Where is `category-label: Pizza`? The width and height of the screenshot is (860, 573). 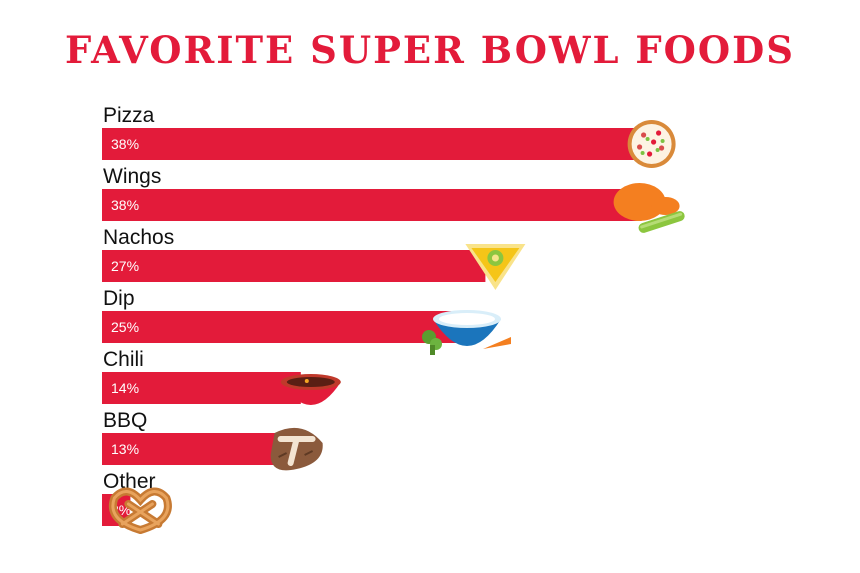
category-label: Pizza is located at coordinates (129, 115).